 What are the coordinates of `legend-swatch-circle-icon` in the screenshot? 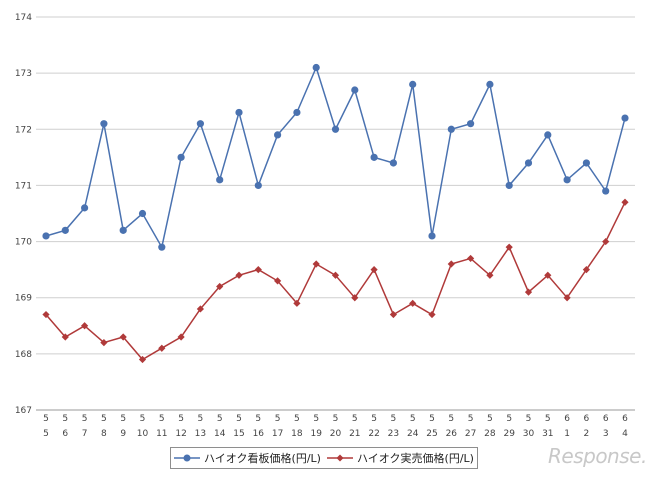 It's located at (187, 458).